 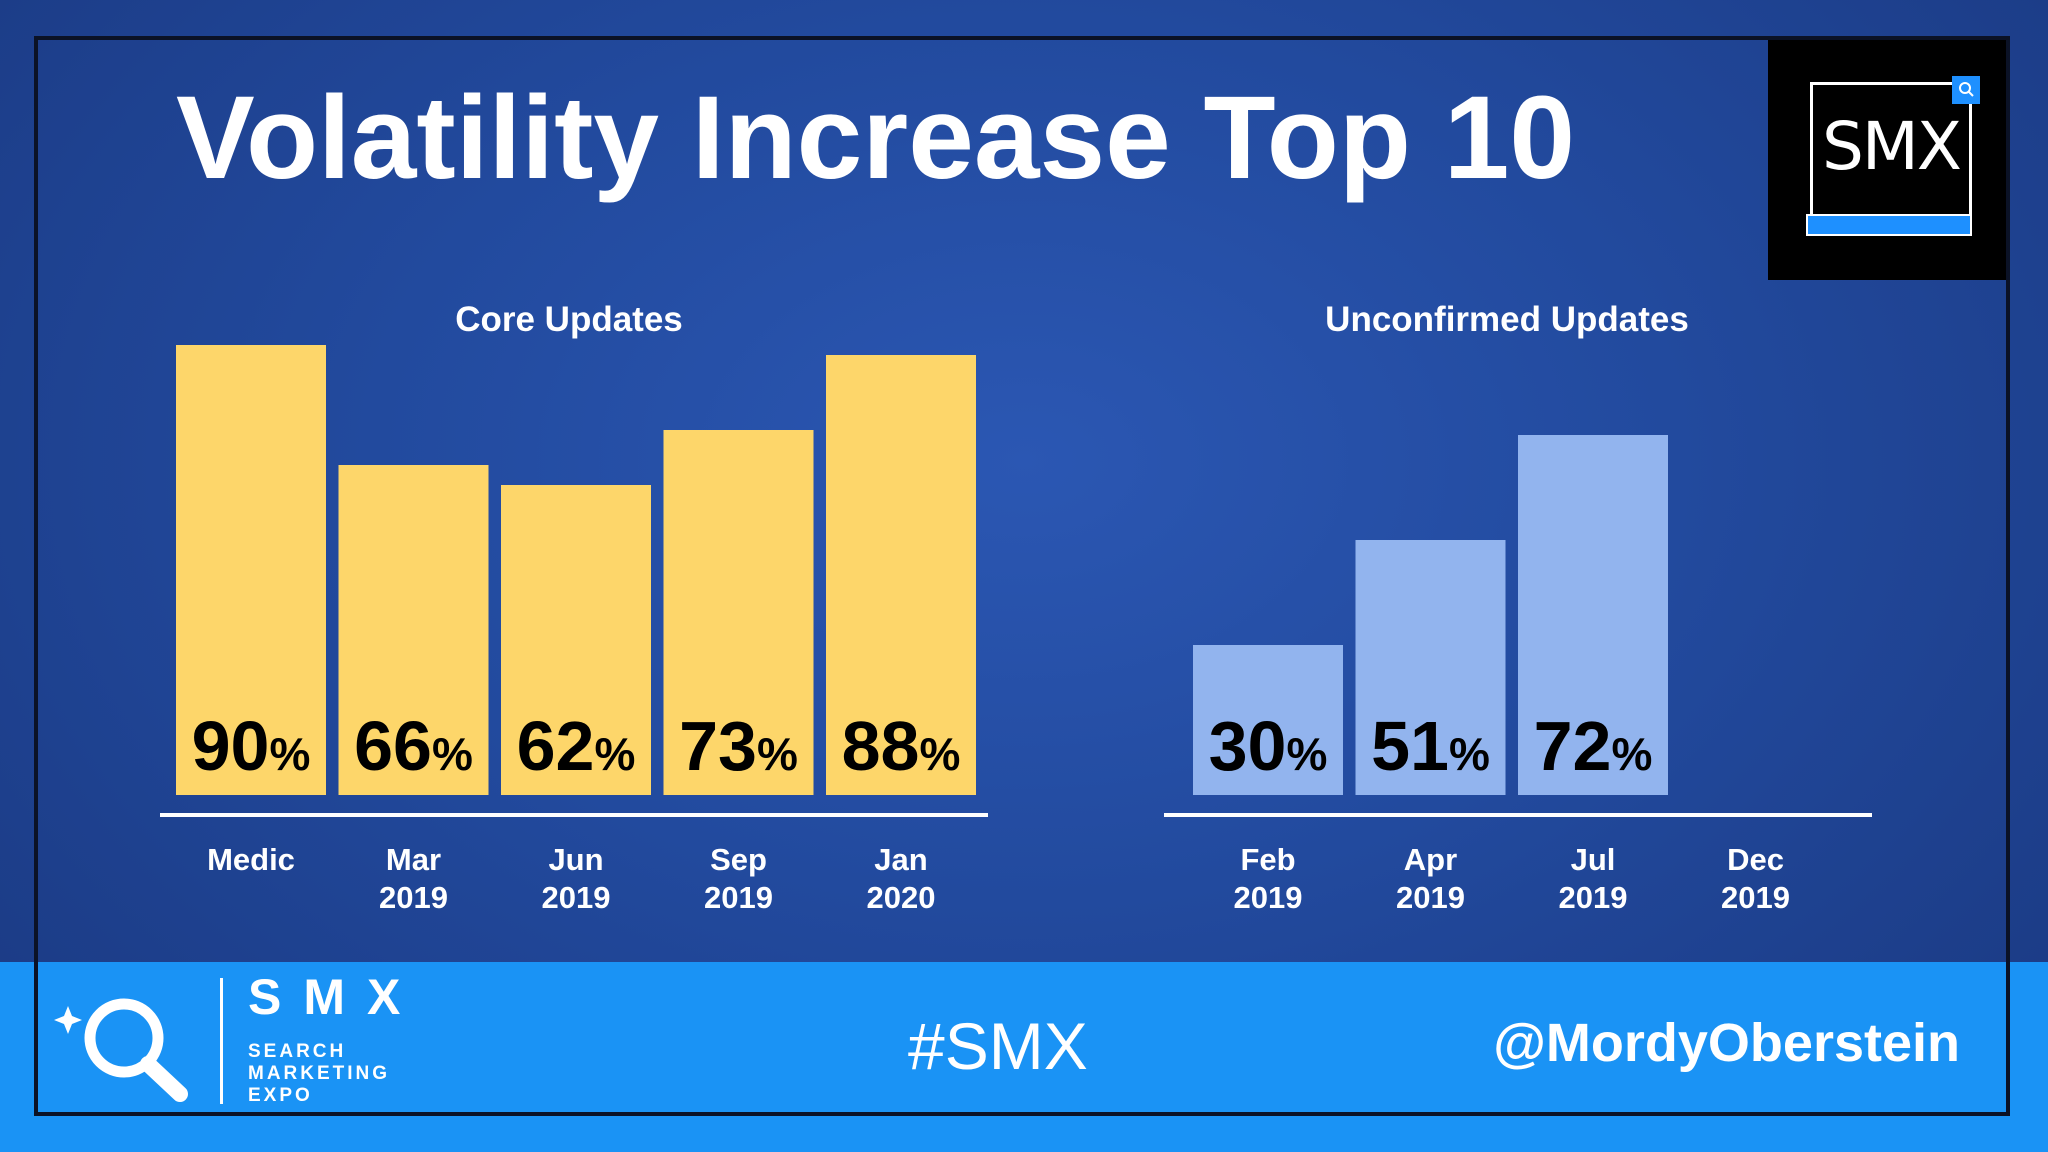 I want to click on data-label: 66%, so click(x=413, y=746).